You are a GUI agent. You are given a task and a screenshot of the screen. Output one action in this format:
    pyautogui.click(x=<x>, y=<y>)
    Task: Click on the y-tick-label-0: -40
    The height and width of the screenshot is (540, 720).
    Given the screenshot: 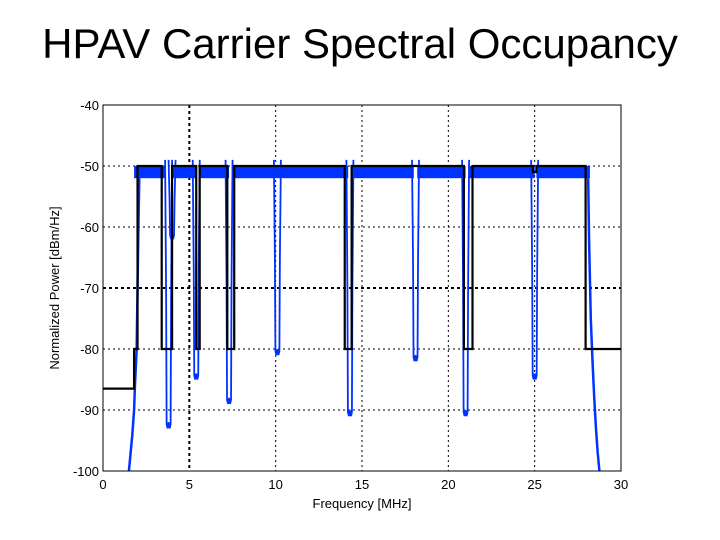 What is the action you would take?
    pyautogui.click(x=89, y=105)
    